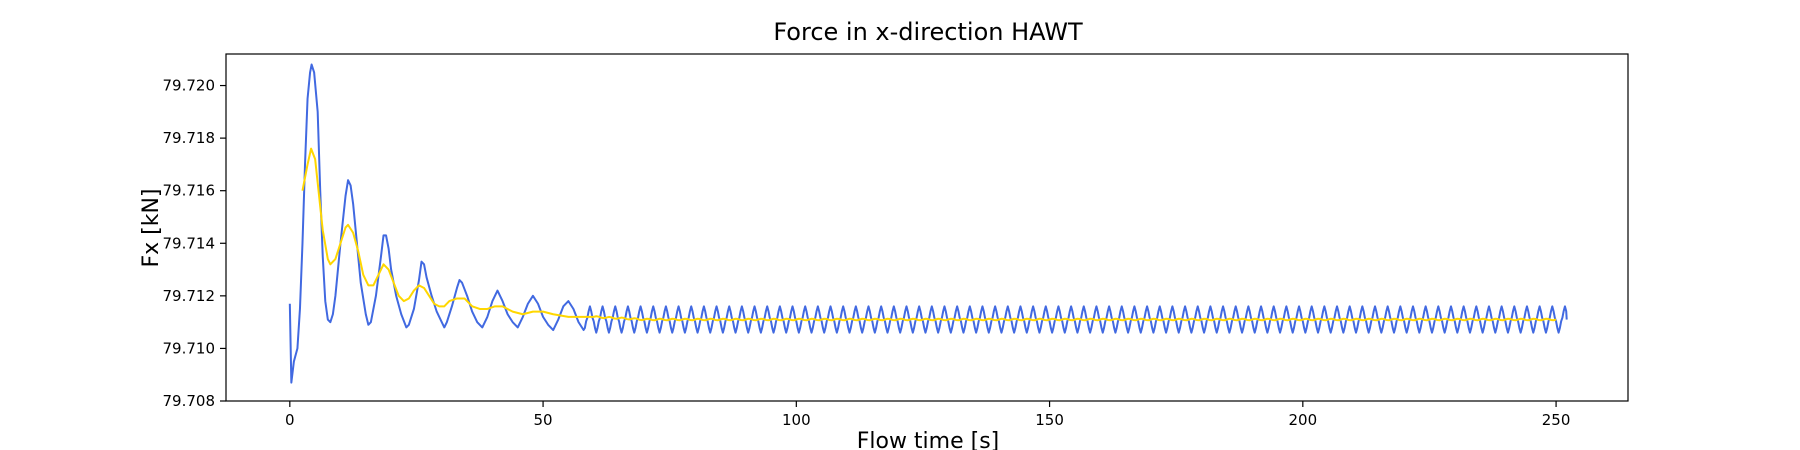  I want to click on chart-title: Force in x-direction HAWT, so click(928, 32).